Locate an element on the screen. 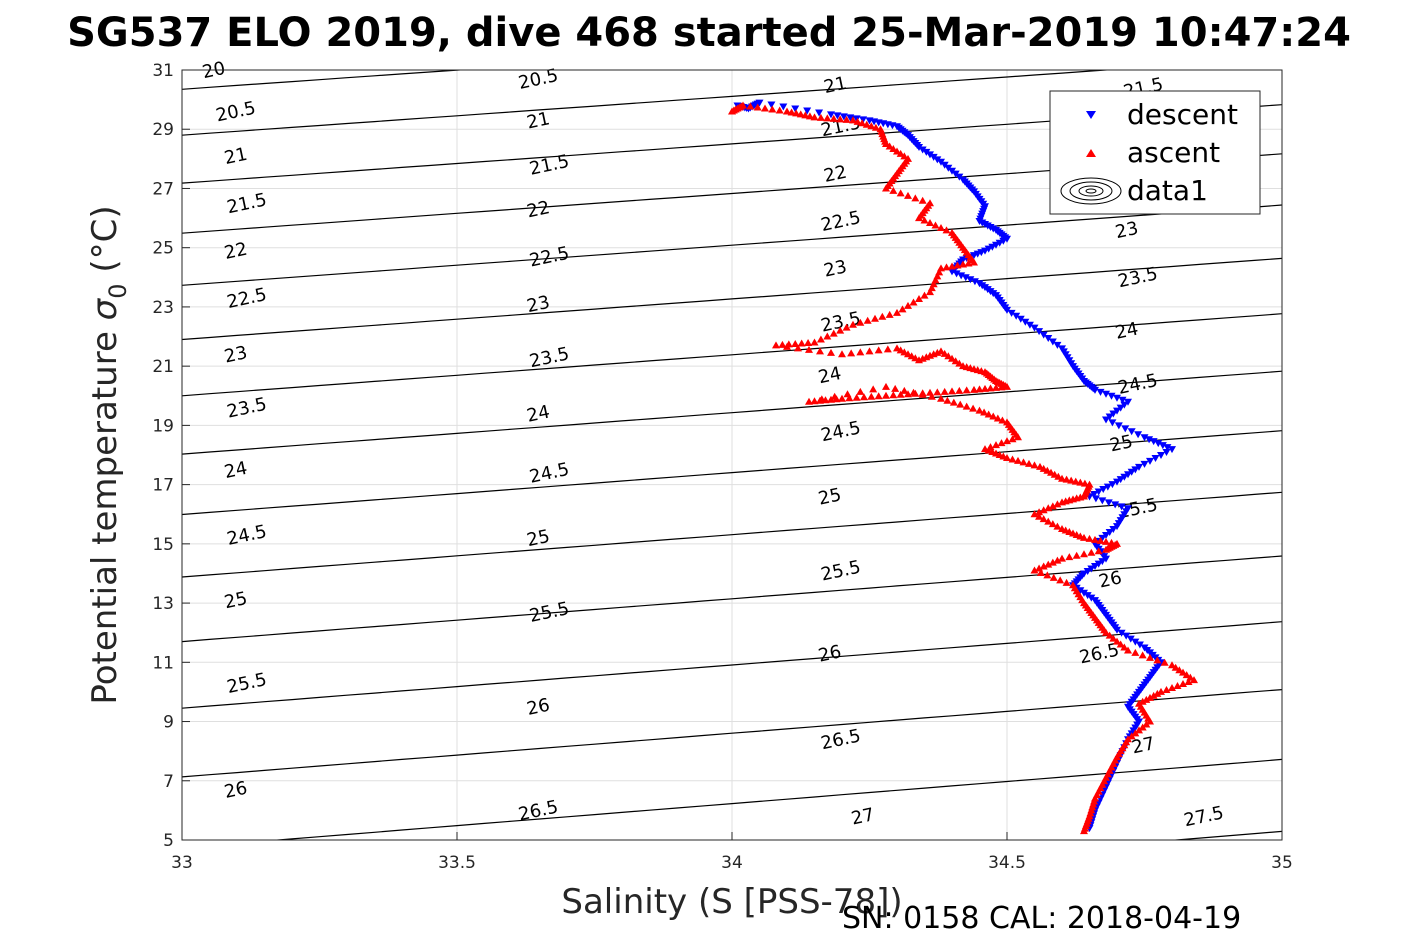 The height and width of the screenshot is (945, 1417). contour-label: 22 is located at coordinates (835, 174).